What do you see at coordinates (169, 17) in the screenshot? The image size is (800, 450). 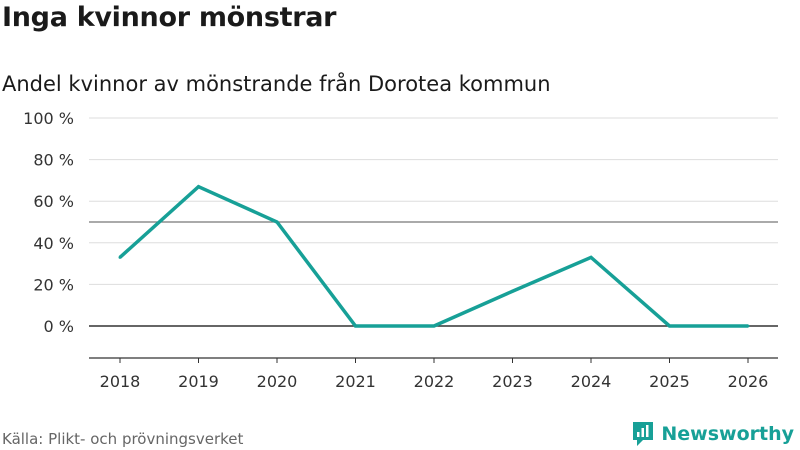 I see `chart-title: Inga kvinnor mönstrar` at bounding box center [169, 17].